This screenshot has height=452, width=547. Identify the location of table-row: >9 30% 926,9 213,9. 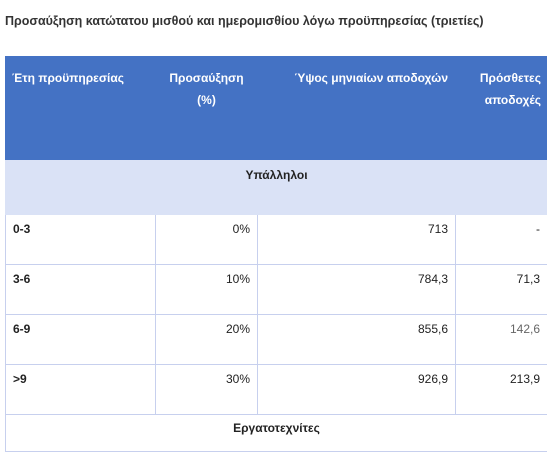
(276, 390).